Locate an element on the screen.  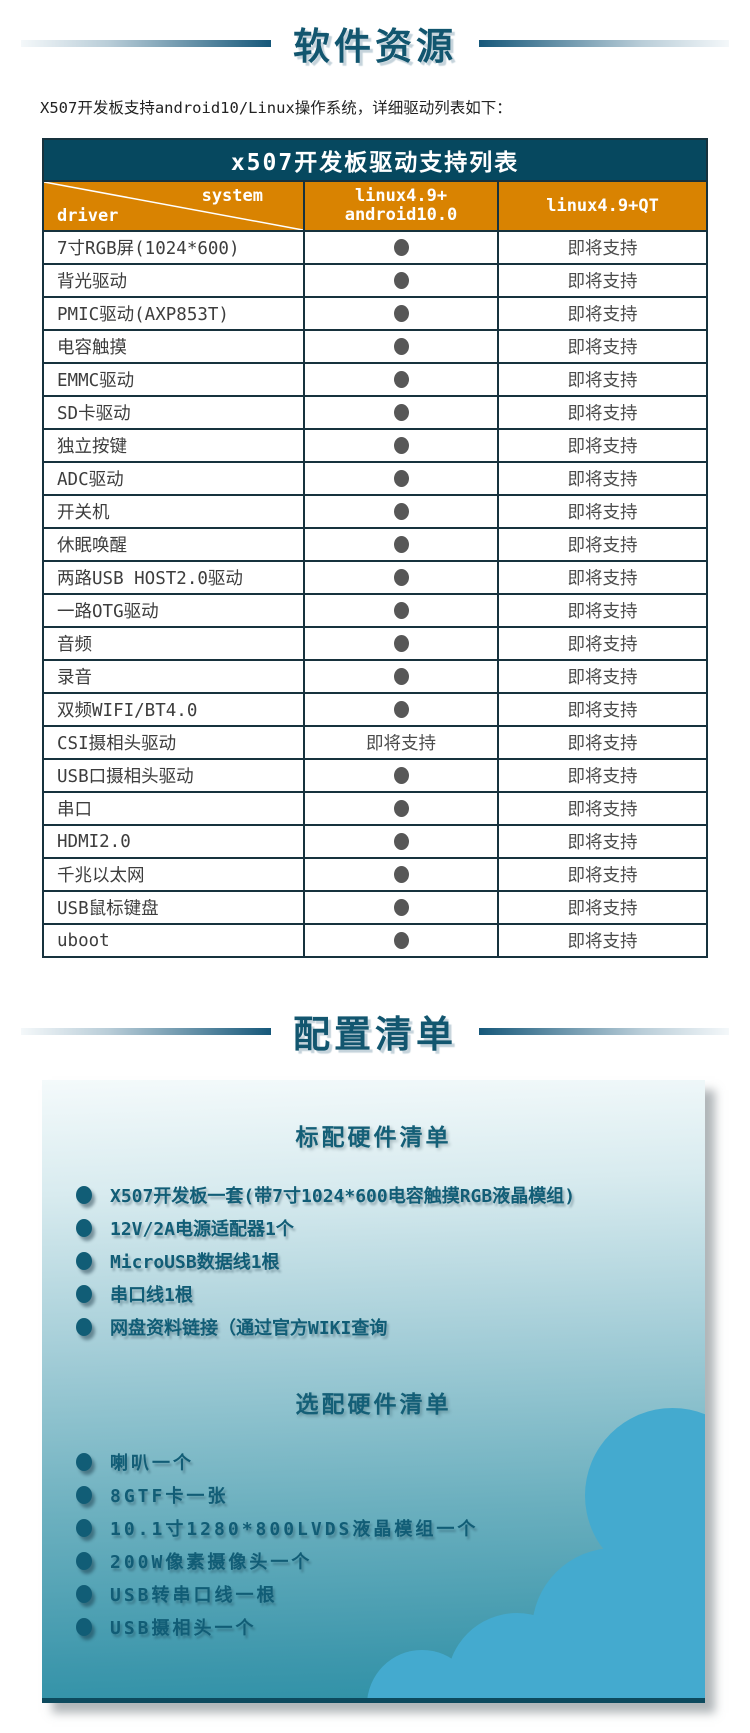
android-support-cell: 即将支持 is located at coordinates (401, 742).